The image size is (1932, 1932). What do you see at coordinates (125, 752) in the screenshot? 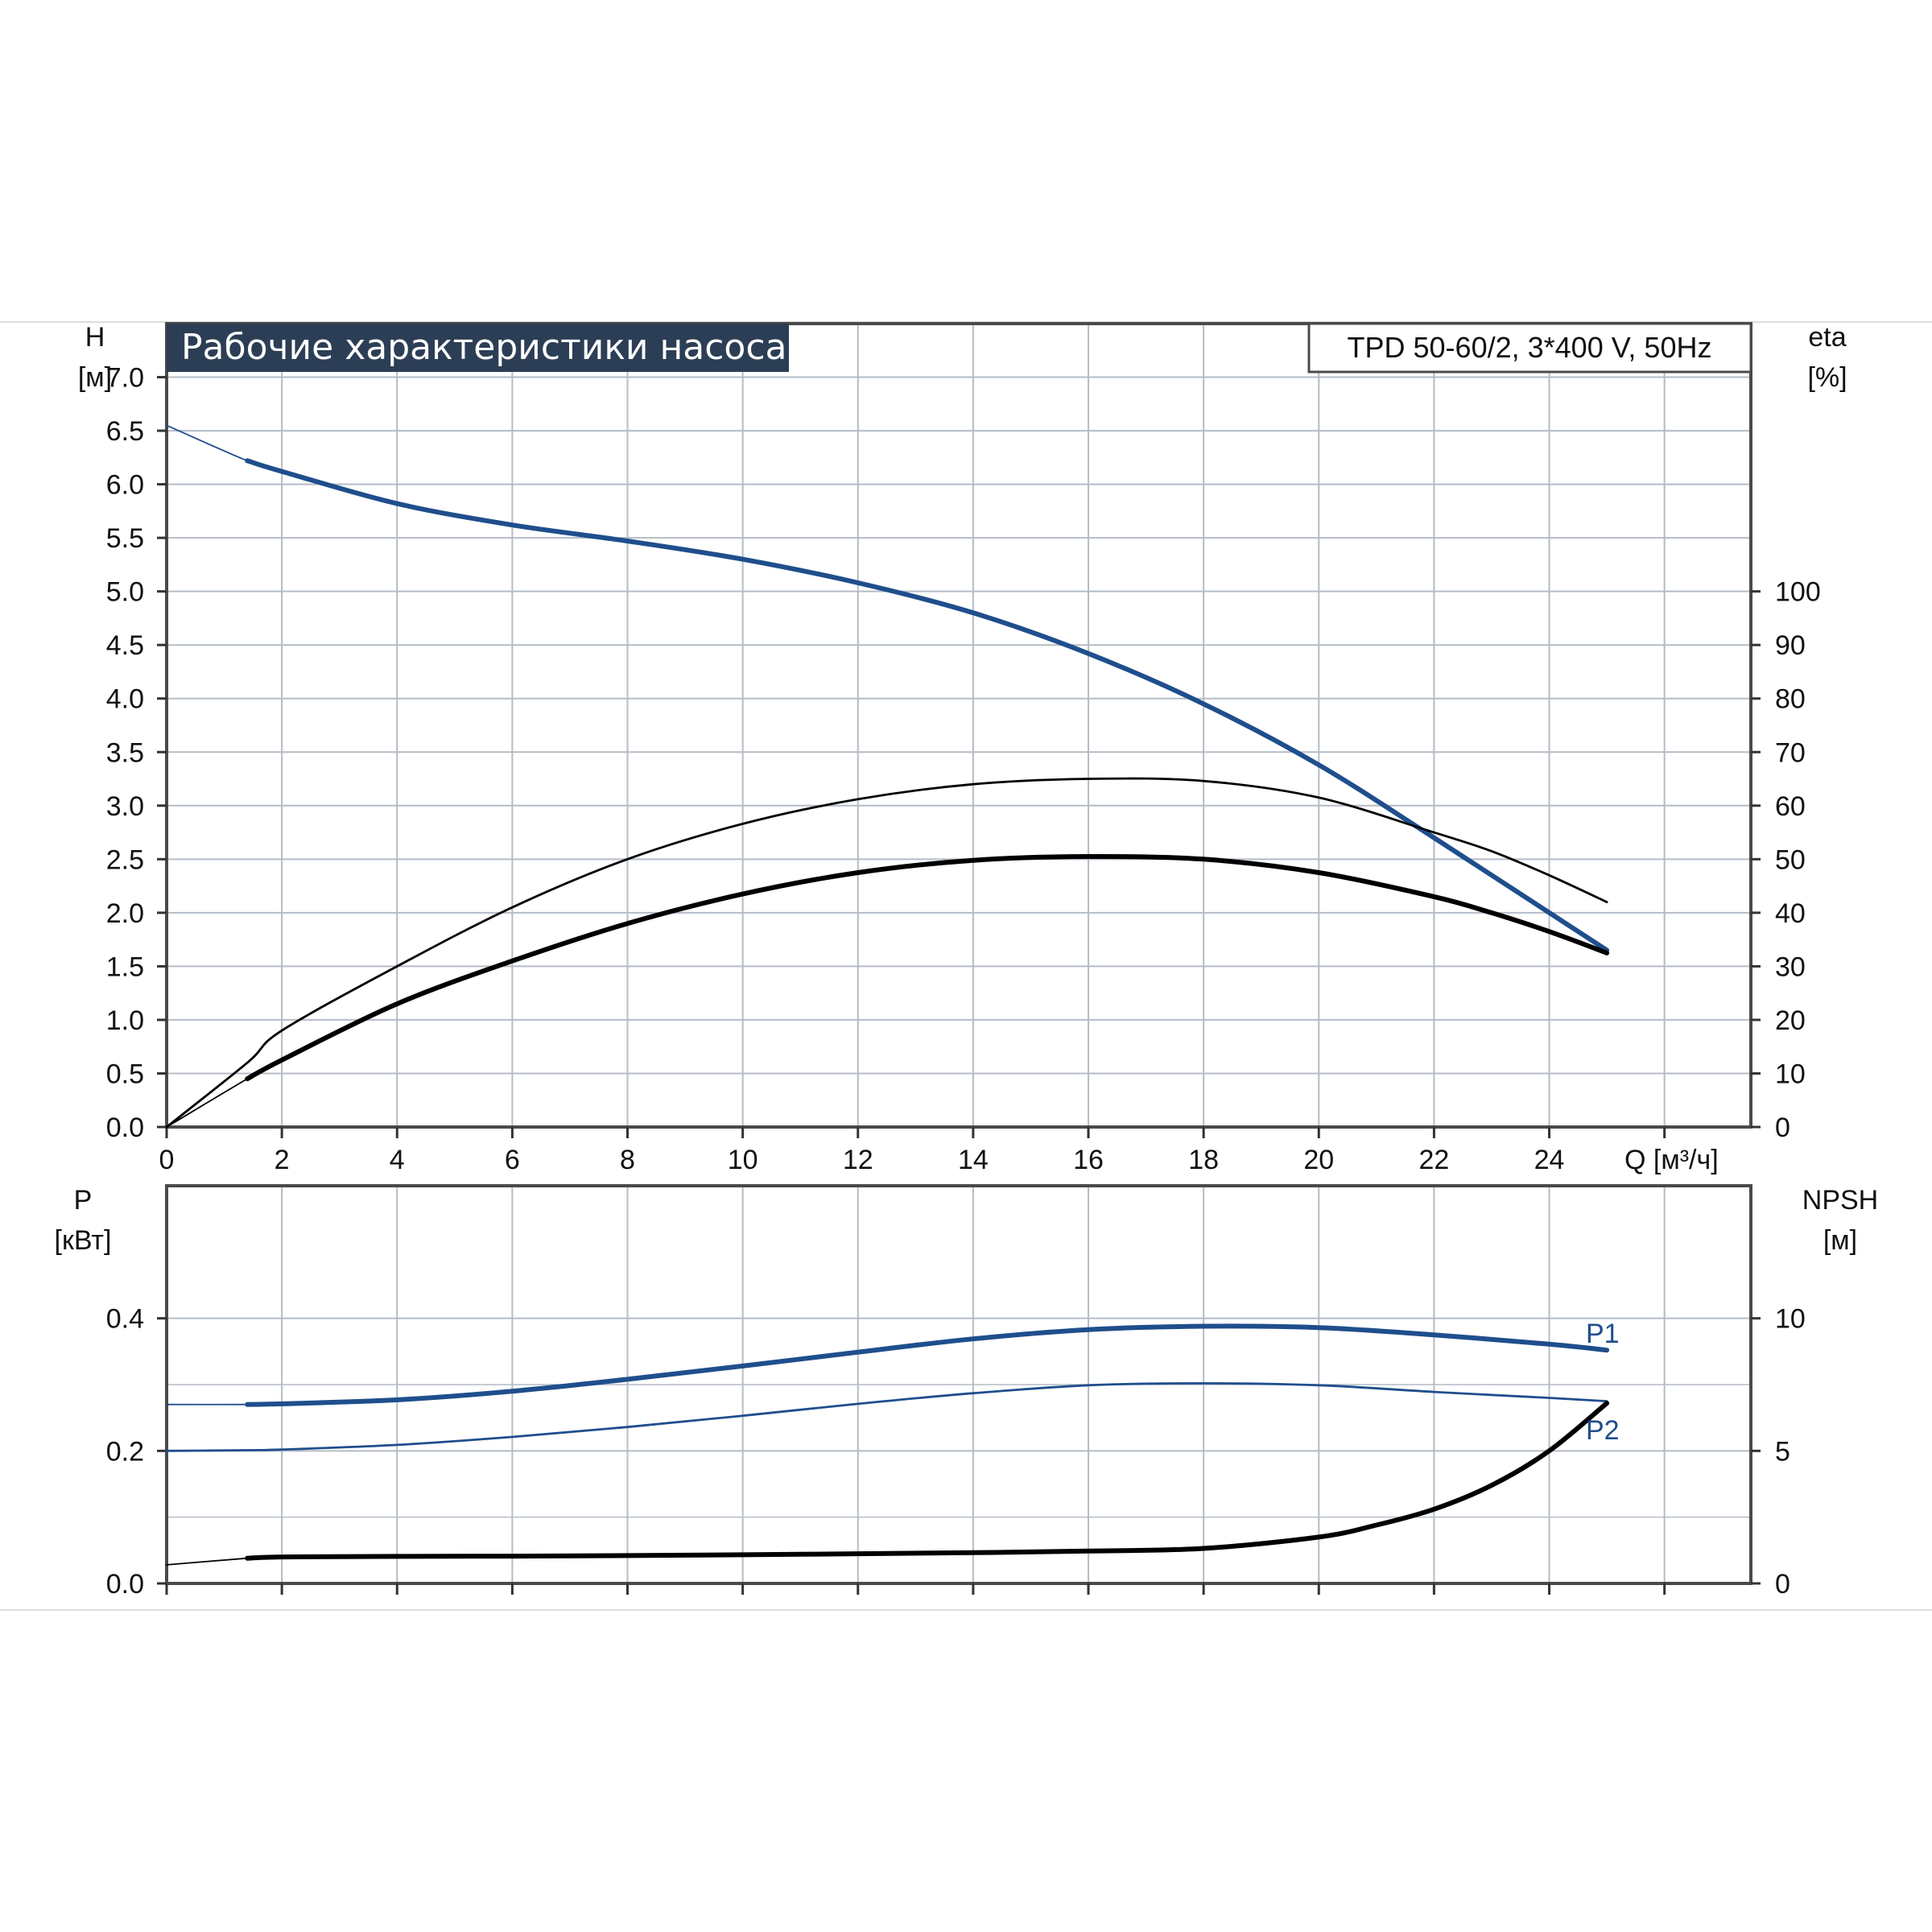
I see `y-left-tick-label: 3.5` at bounding box center [125, 752].